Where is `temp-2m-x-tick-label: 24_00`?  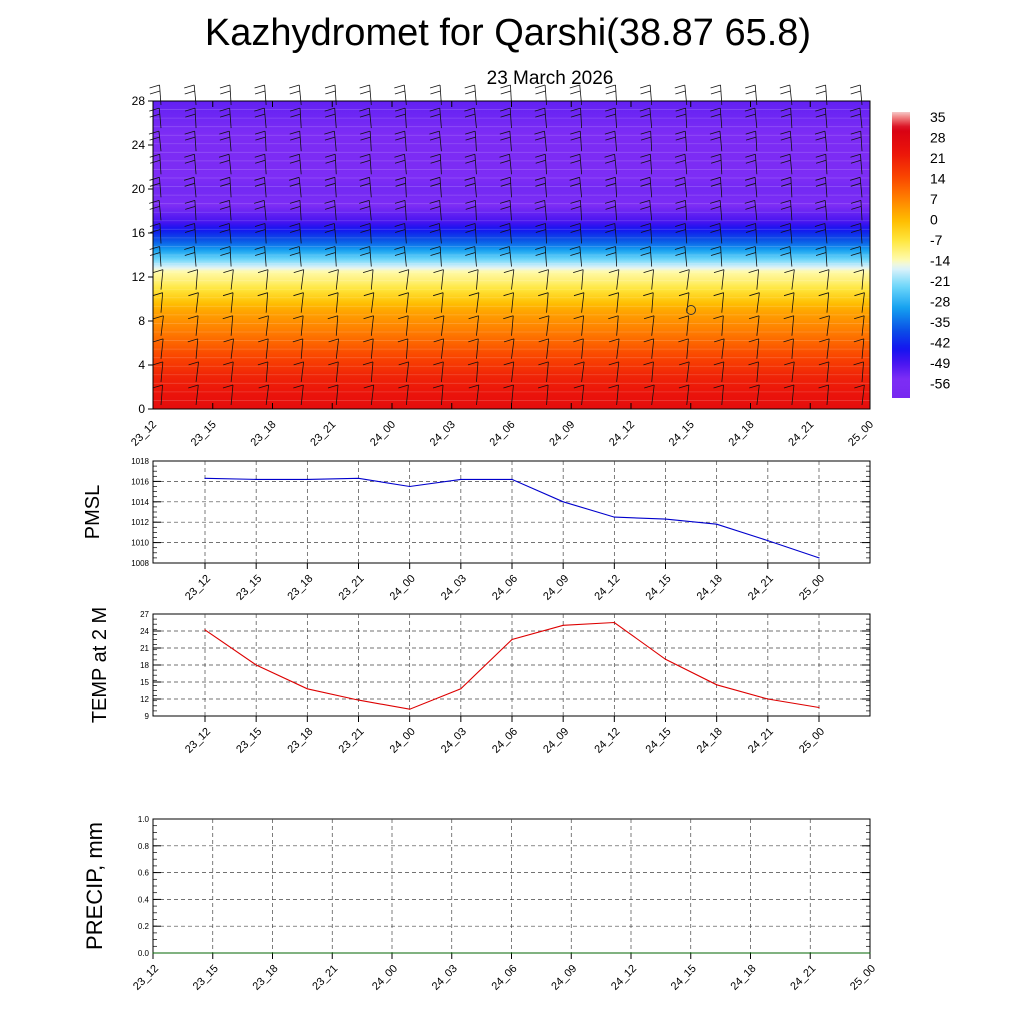 temp-2m-x-tick-label: 24_00 is located at coordinates (403, 741).